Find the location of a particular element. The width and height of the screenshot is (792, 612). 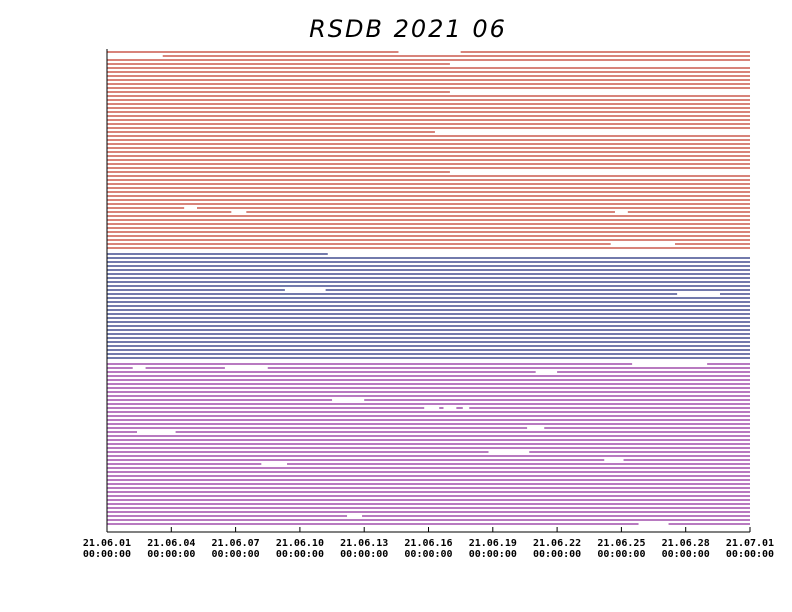

x-tick-label: 21.06.04 is located at coordinates (171, 543).